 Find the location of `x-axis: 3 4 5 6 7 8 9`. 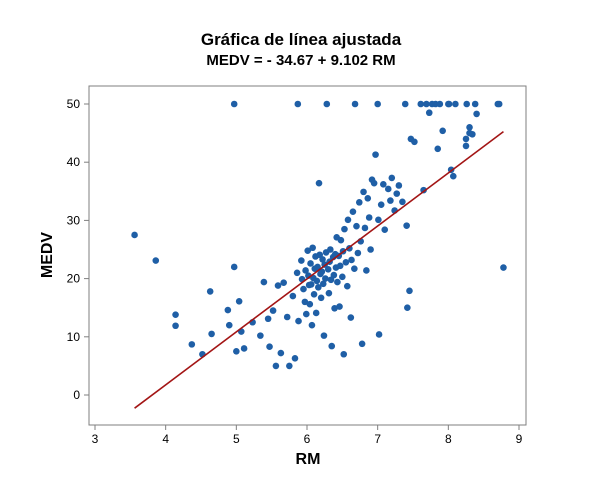

x-axis: 3 4 5 6 7 8 9 is located at coordinates (307, 435).